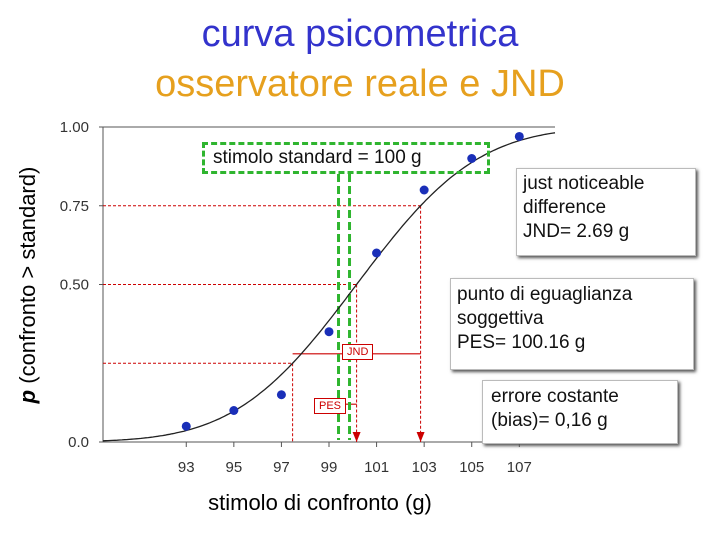 Image resolution: width=720 pixels, height=540 pixels. What do you see at coordinates (186, 467) in the screenshot?
I see `x-tick-label: 93` at bounding box center [186, 467].